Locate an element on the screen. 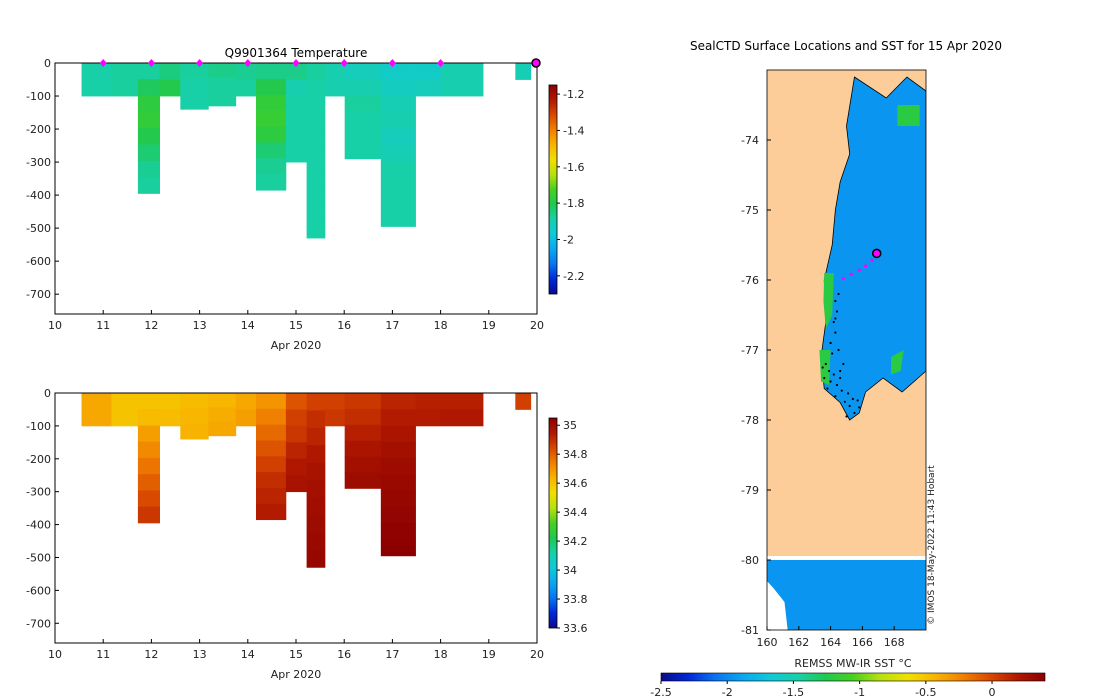 Image resolution: width=1100 pixels, height=700 pixels. colorbar-tick-label: -1.6 is located at coordinates (573, 167).